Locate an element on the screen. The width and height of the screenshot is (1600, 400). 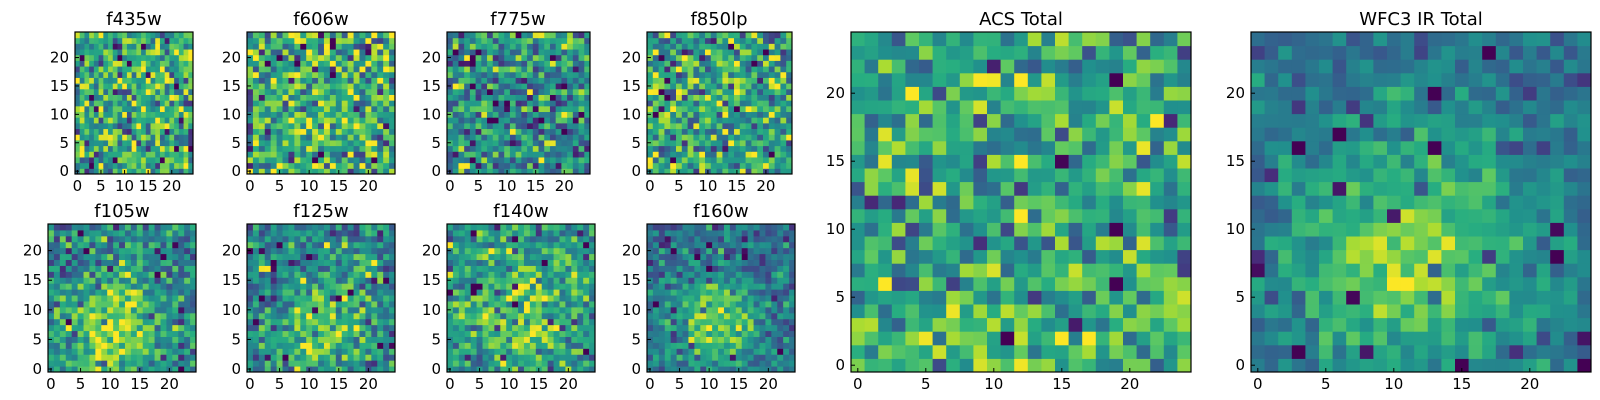
x-tick-label: 15 is located at coordinates (535, 186).